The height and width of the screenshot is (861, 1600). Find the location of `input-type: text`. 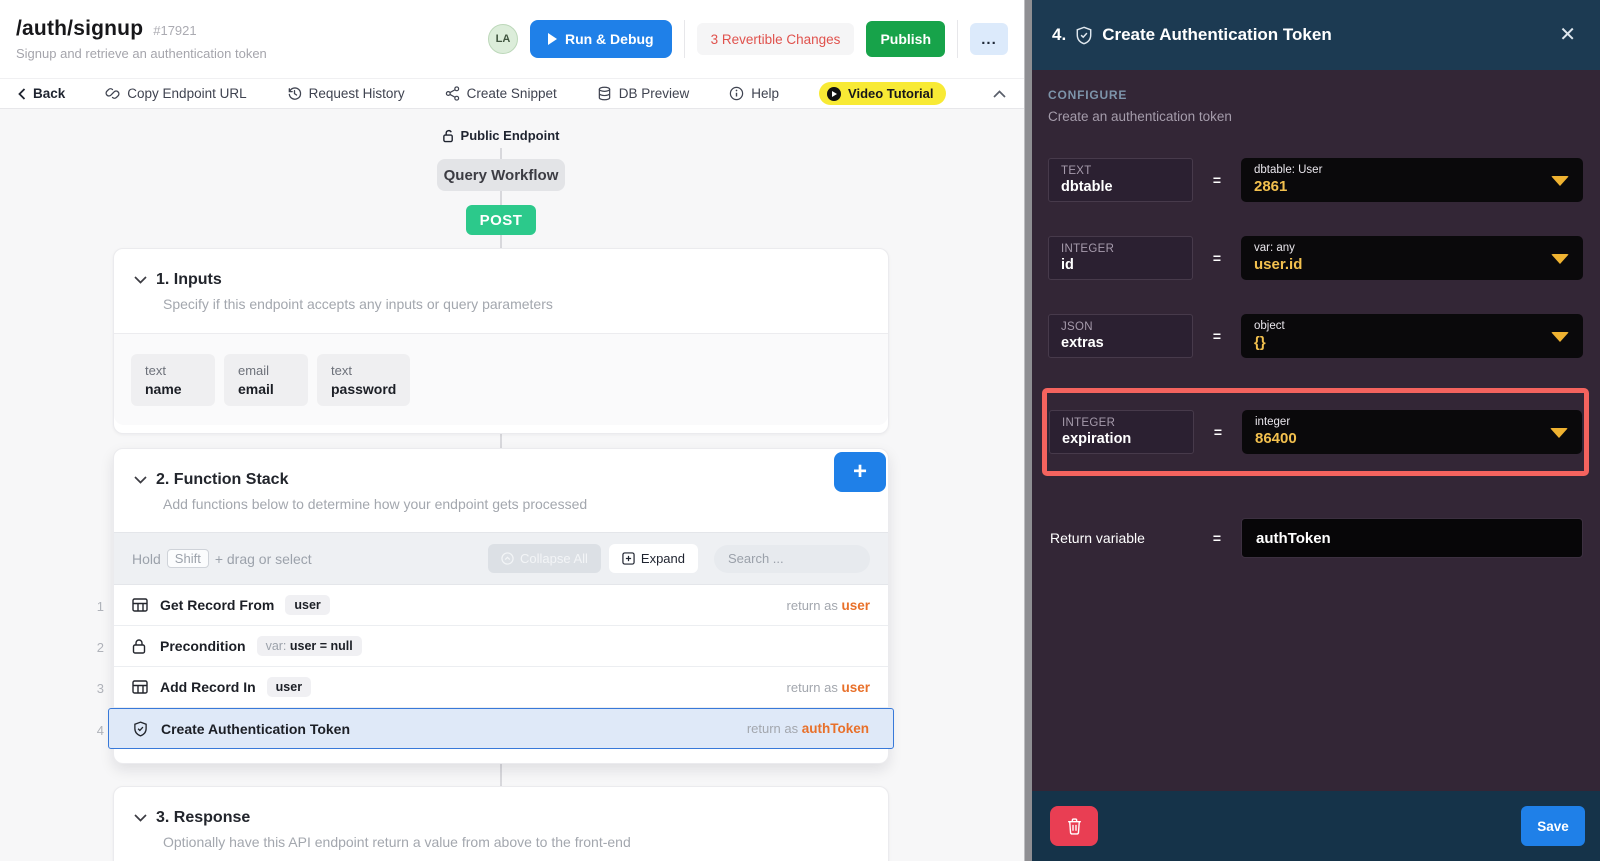

input-type: text is located at coordinates (155, 370).